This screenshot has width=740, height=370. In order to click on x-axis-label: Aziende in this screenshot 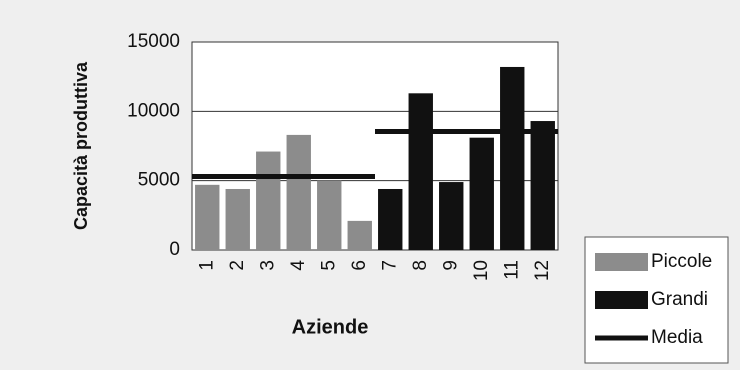, I will do `click(330, 327)`.